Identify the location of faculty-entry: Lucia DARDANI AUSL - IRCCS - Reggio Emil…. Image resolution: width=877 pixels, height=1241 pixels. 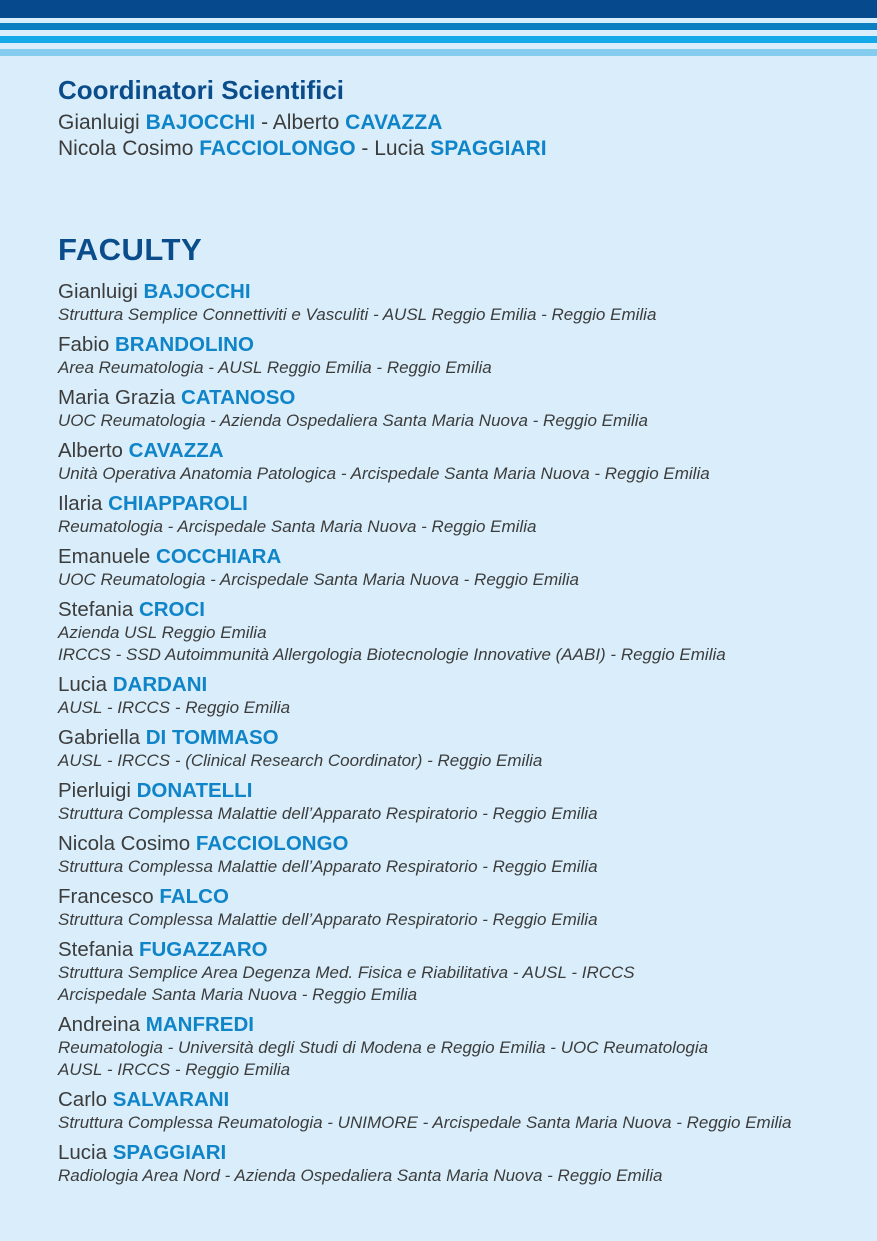
(443, 696).